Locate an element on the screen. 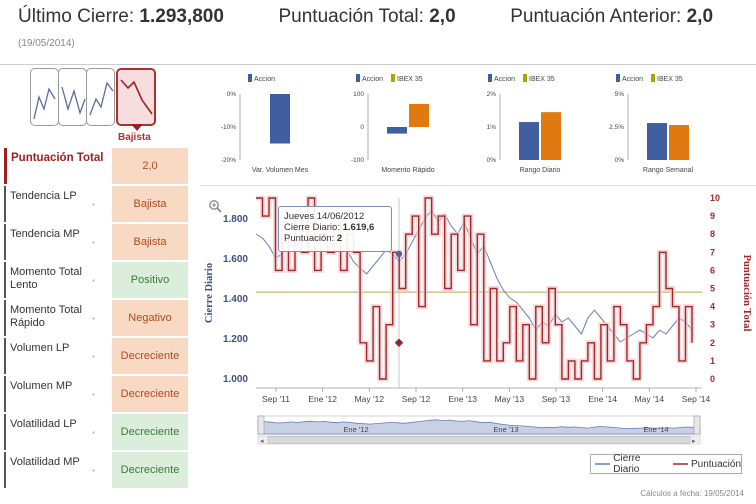  legend-score: Puntuación is located at coordinates (716, 464).